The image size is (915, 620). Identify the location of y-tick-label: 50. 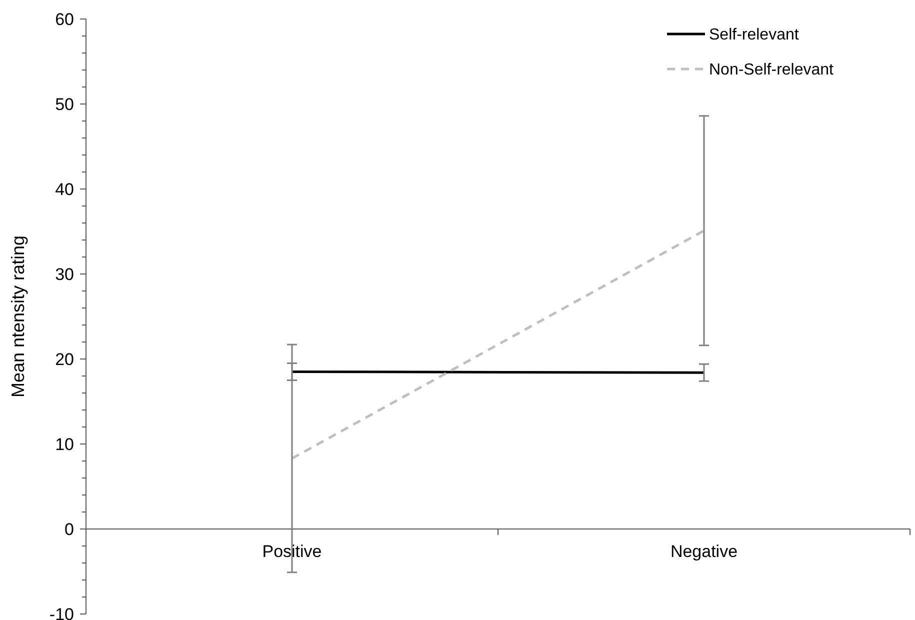
(64, 104).